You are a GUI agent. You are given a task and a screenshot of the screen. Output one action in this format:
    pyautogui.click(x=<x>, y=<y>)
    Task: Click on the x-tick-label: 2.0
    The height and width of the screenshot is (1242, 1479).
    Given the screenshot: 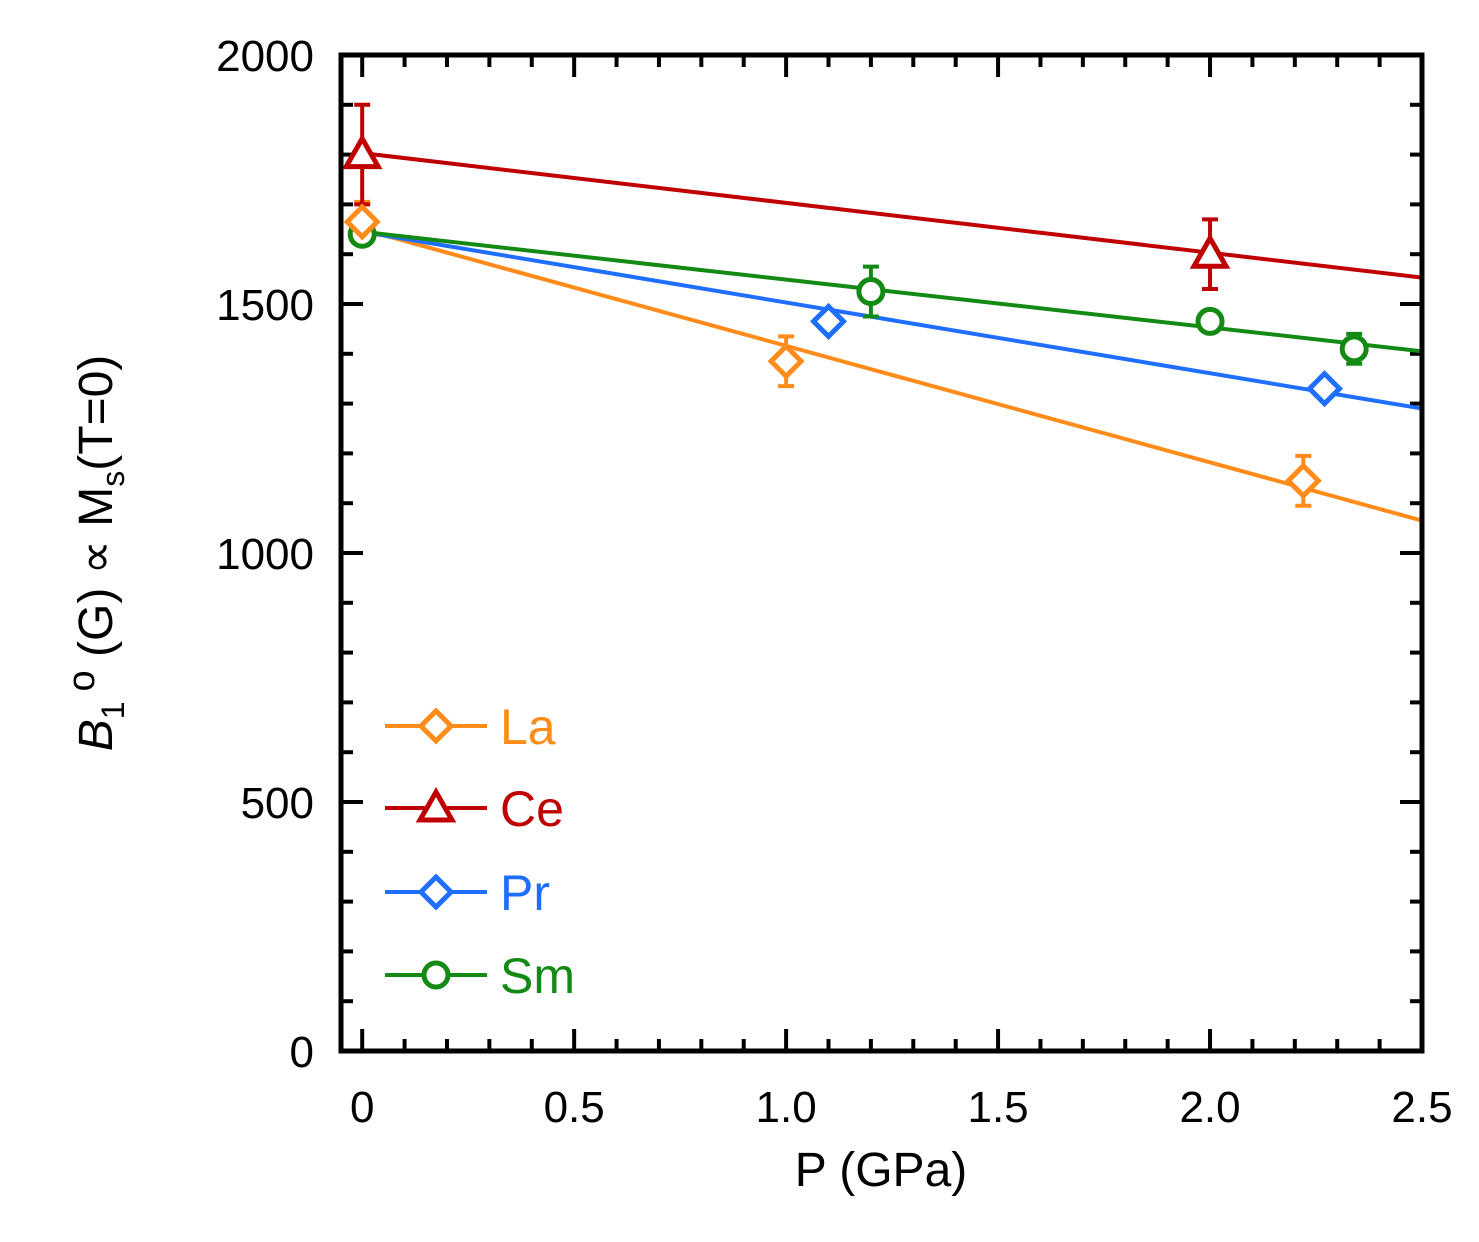 What is the action you would take?
    pyautogui.click(x=1209, y=1107)
    